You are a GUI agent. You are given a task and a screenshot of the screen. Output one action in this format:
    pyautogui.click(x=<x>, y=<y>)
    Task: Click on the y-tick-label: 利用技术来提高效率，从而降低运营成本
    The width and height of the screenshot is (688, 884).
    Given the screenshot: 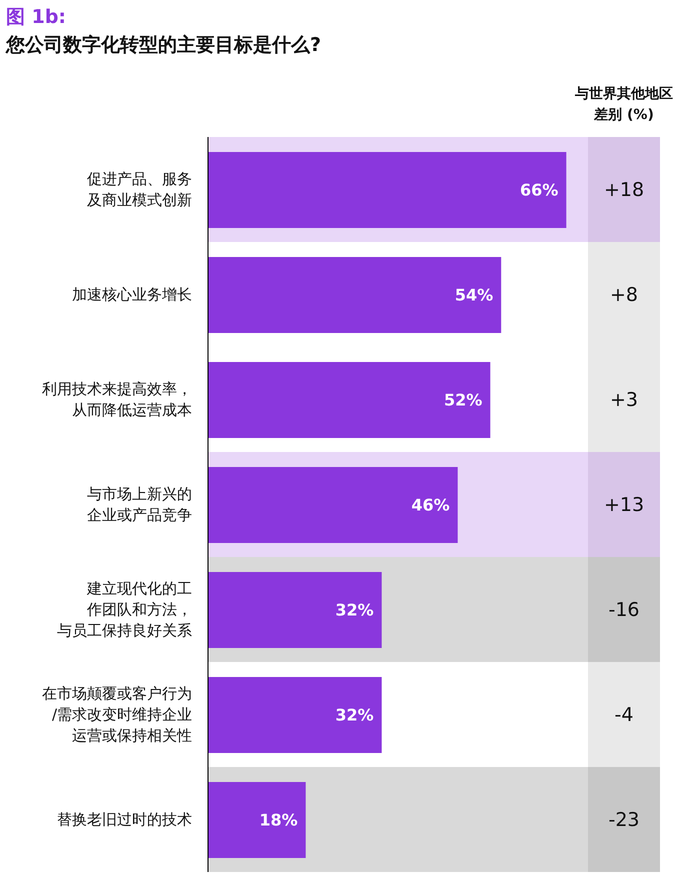 What is the action you would take?
    pyautogui.click(x=117, y=399)
    